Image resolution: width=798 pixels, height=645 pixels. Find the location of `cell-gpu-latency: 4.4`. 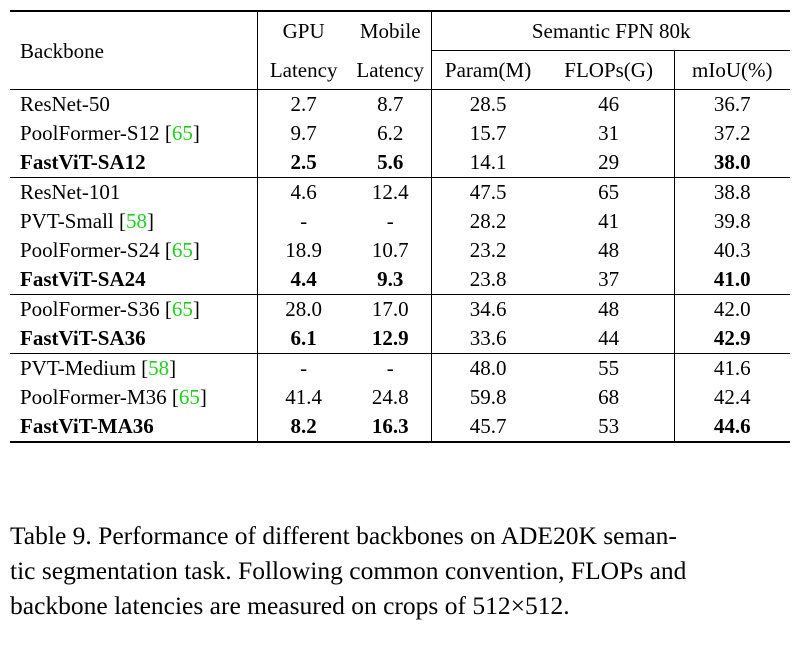

cell-gpu-latency: 4.4 is located at coordinates (303, 280).